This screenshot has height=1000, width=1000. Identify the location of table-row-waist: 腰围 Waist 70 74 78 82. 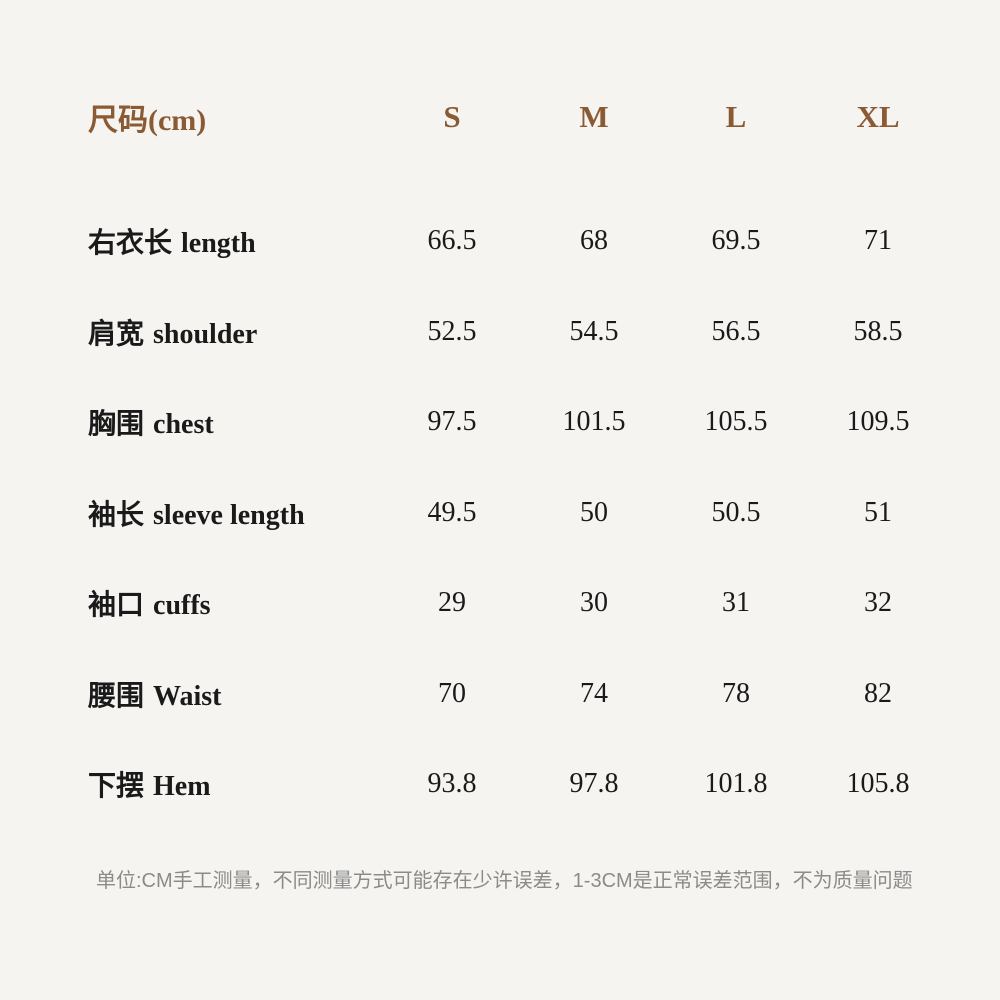
(518, 694).